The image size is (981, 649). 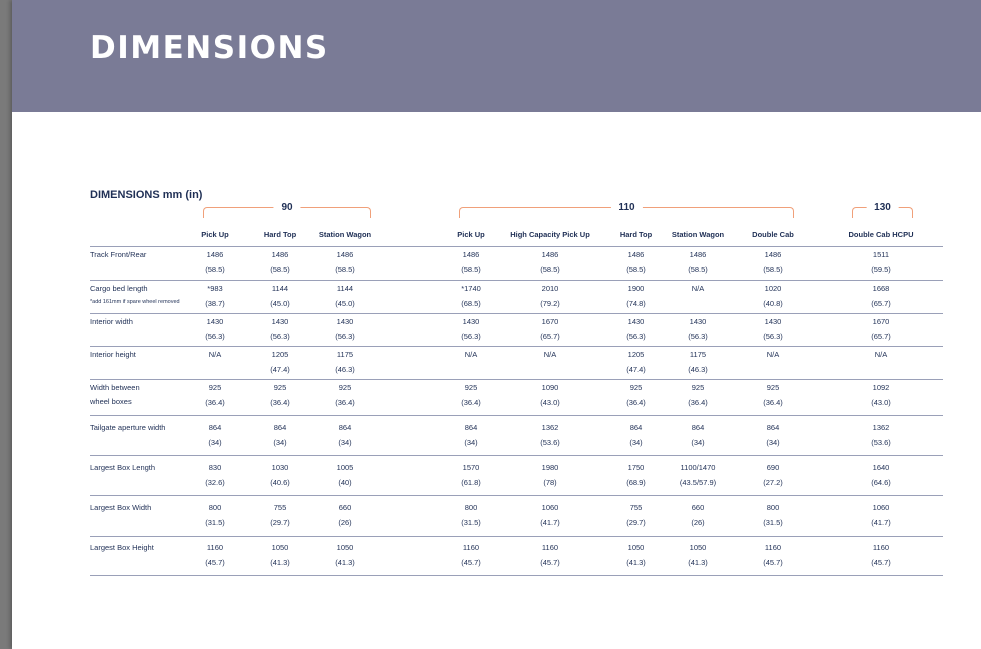 I want to click on table-cell: 1092 (43.0), so click(x=881, y=395).